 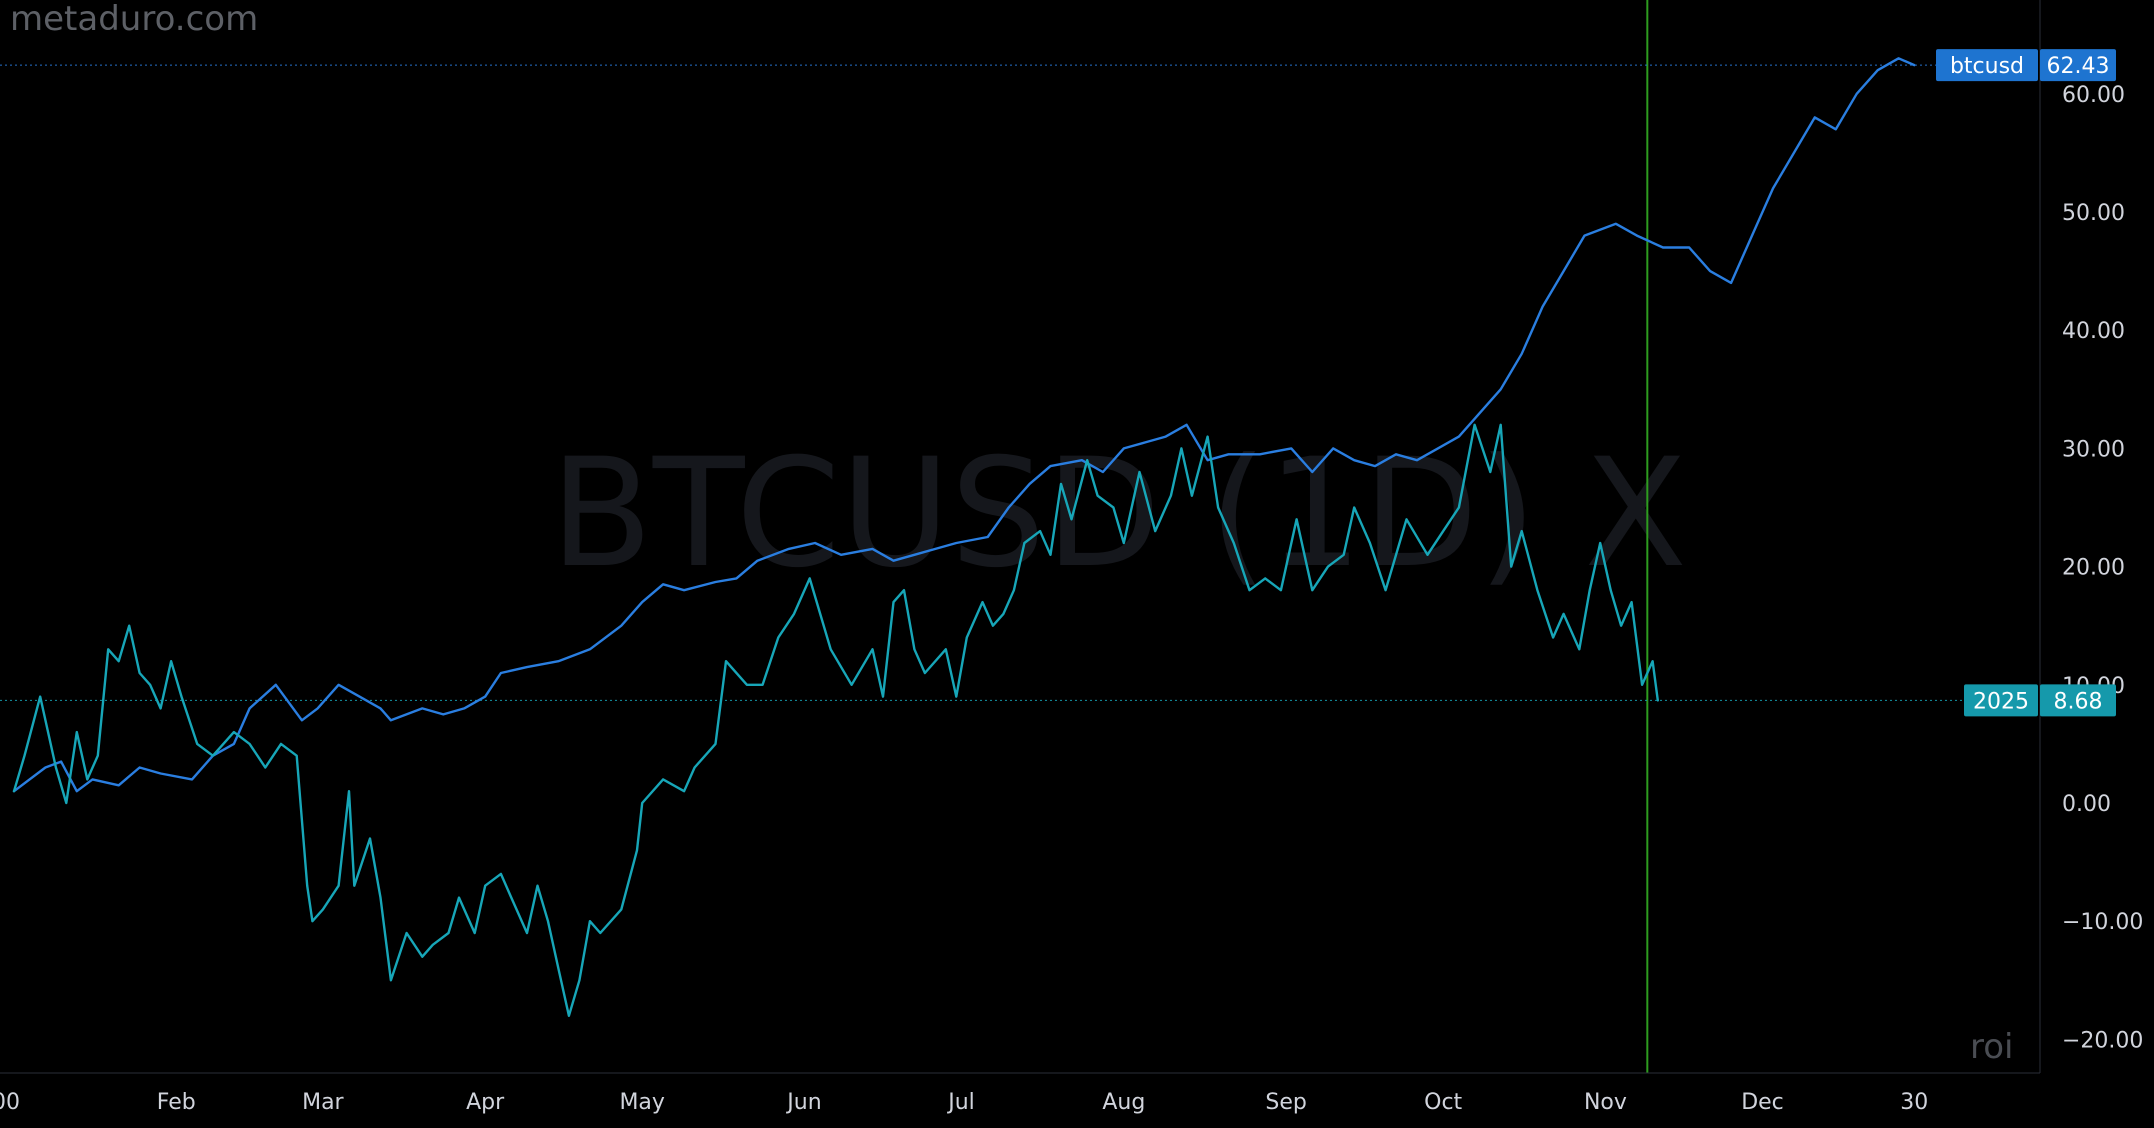 I want to click on y-tick-label: −10.00, so click(x=2102, y=922).